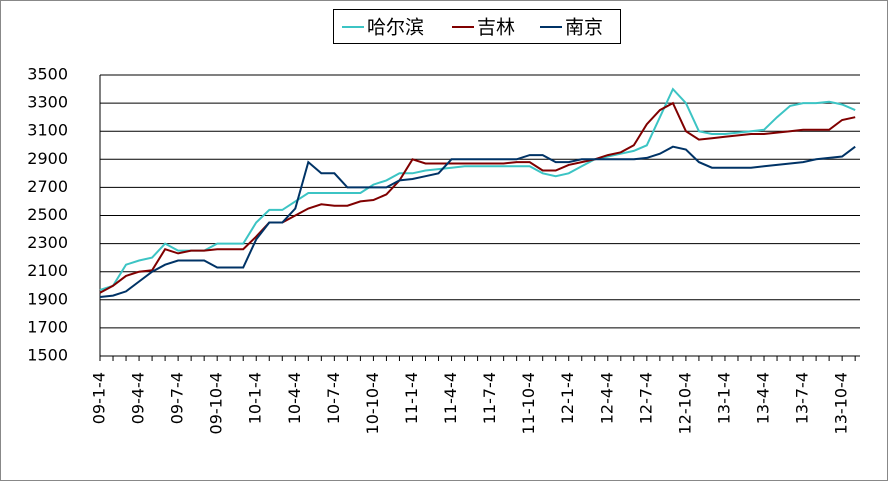 The height and width of the screenshot is (481, 888). Describe the element at coordinates (47, 355) in the screenshot. I see `y-tick-label: 1500` at that location.